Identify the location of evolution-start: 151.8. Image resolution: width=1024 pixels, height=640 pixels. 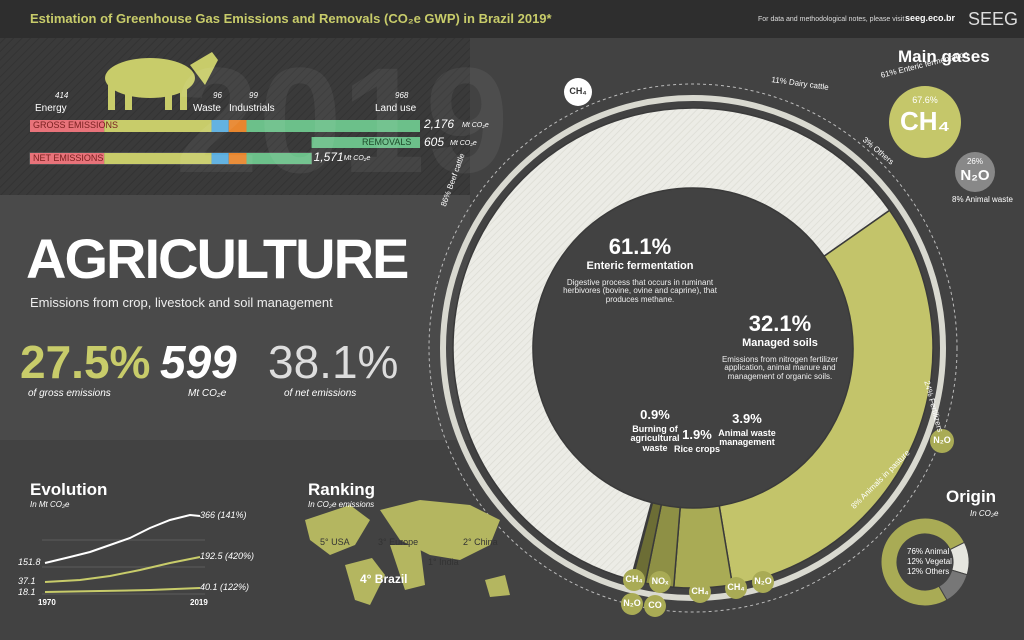
(29, 562).